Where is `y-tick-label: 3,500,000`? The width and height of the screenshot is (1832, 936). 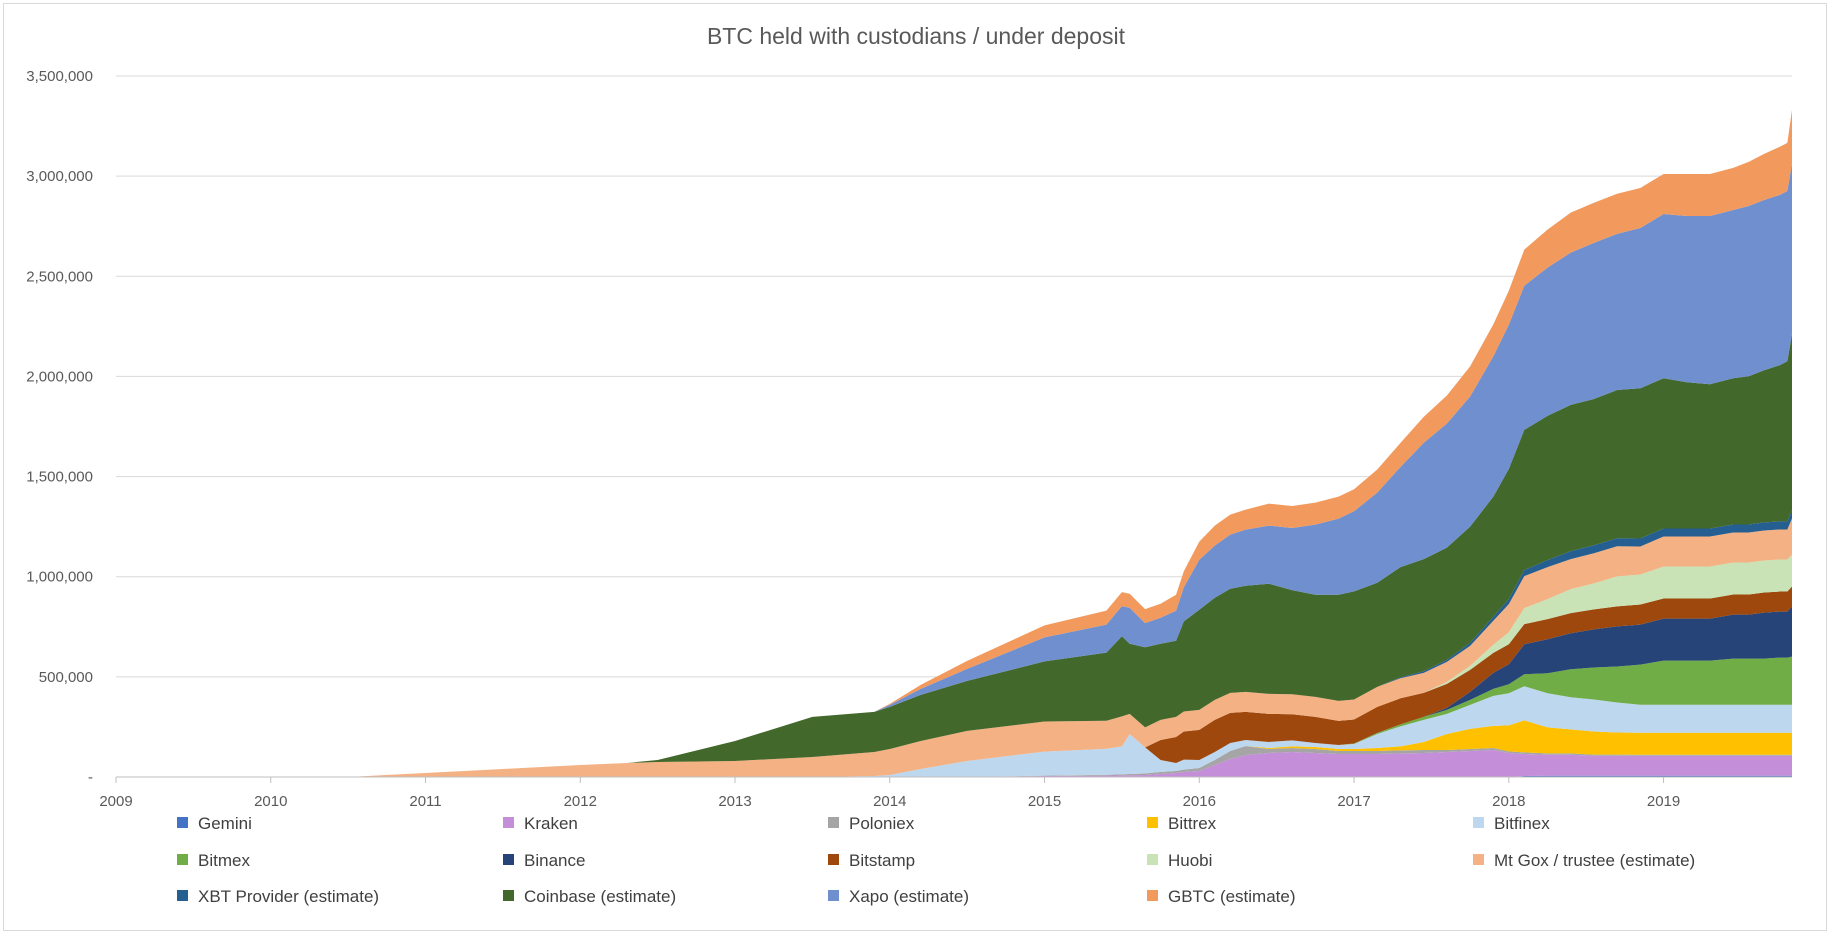
y-tick-label: 3,500,000 is located at coordinates (59, 76).